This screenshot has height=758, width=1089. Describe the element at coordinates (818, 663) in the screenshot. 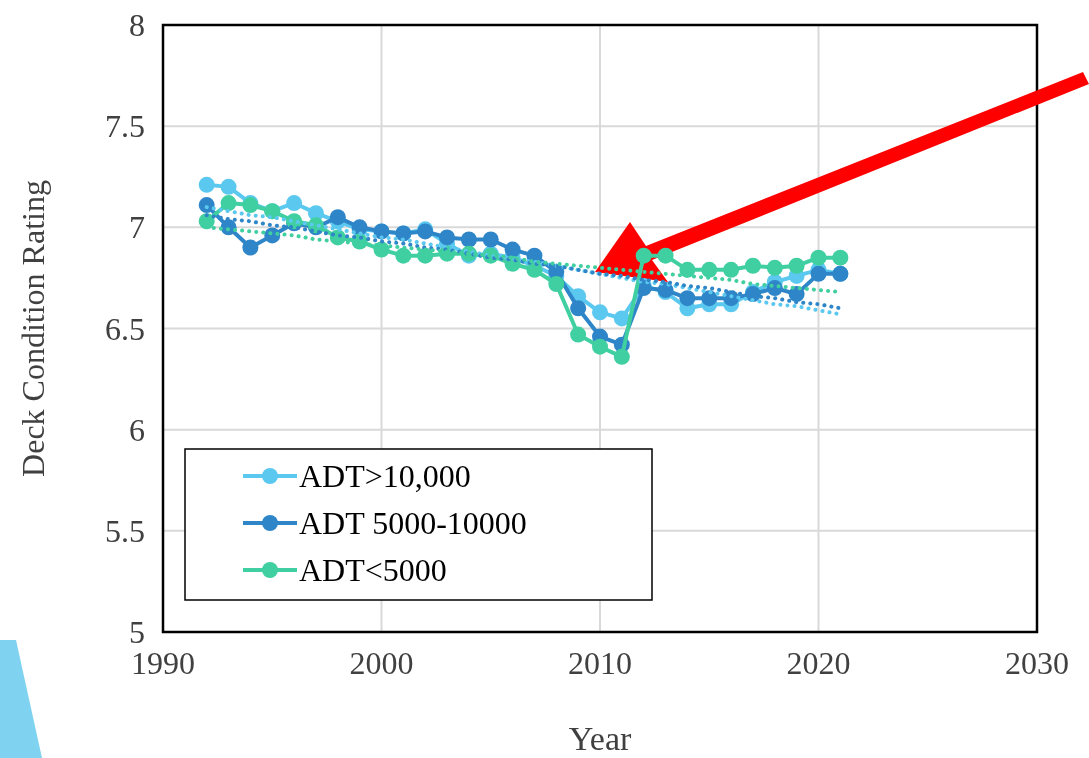

I see `x-tick-label: 2020` at that location.